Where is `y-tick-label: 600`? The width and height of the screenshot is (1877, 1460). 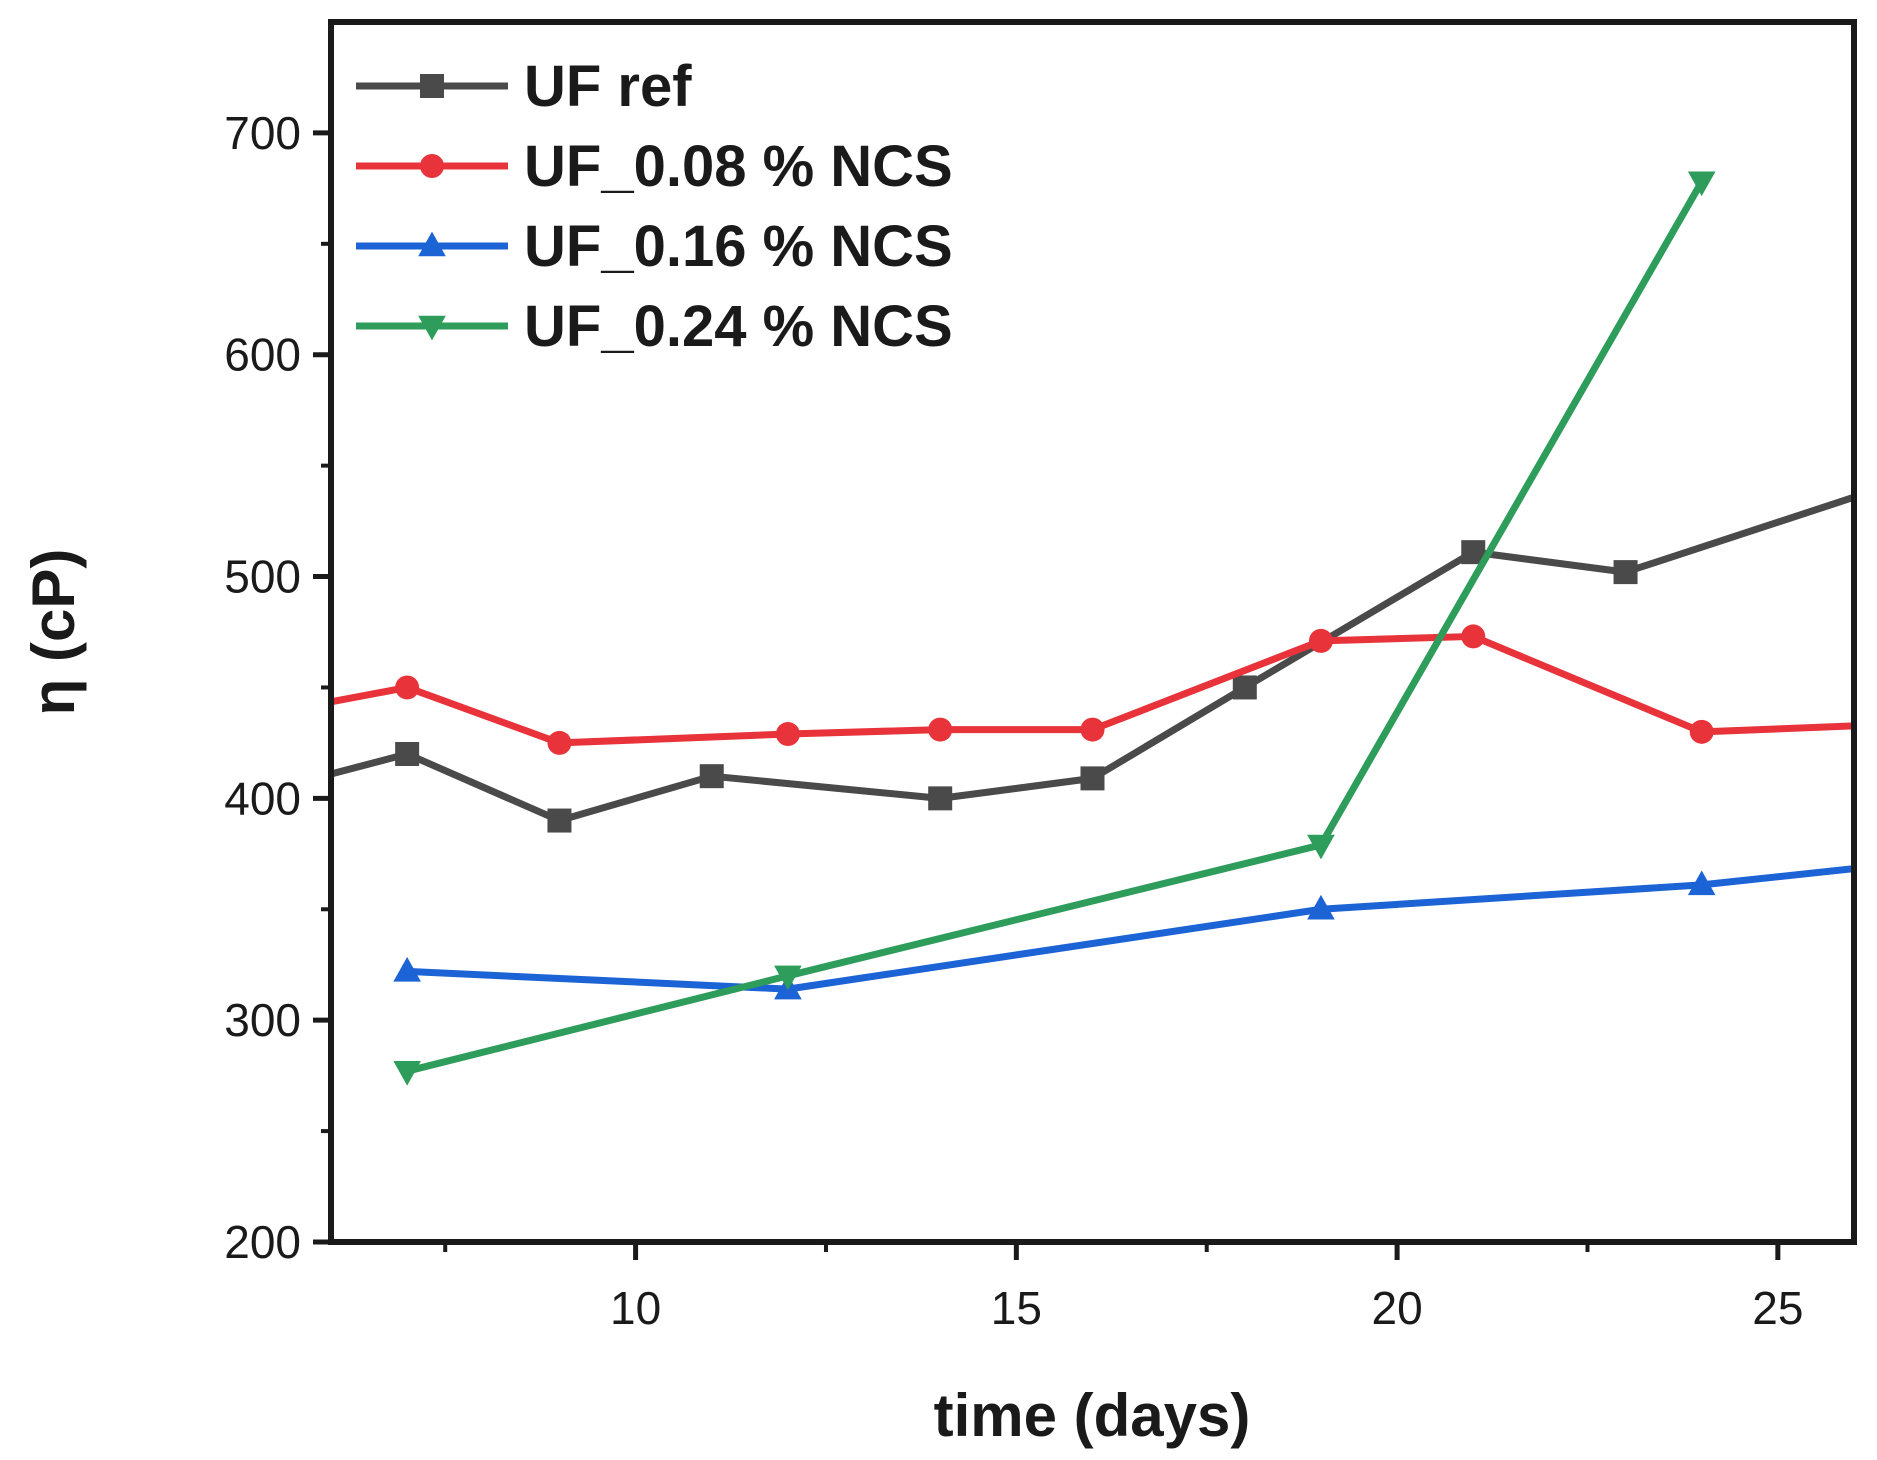 y-tick-label: 600 is located at coordinates (262, 355).